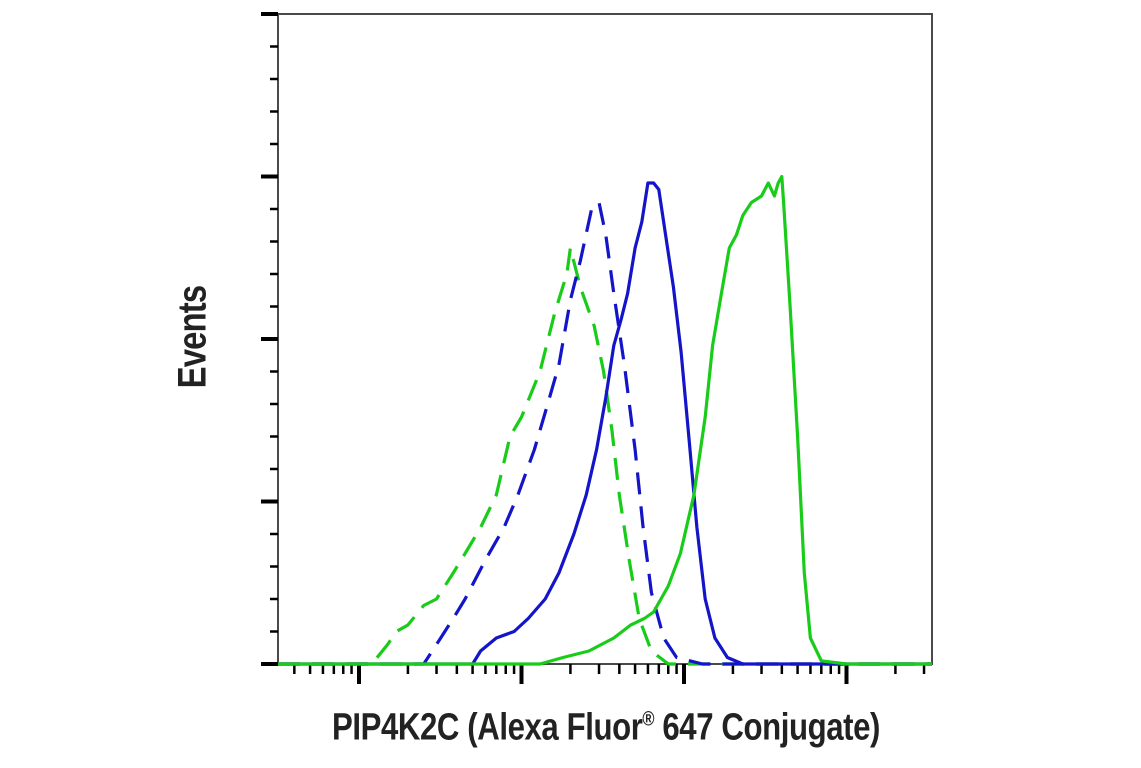 This screenshot has height=768, width=1141. What do you see at coordinates (269, 339) in the screenshot?
I see `y-axis-ticks` at bounding box center [269, 339].